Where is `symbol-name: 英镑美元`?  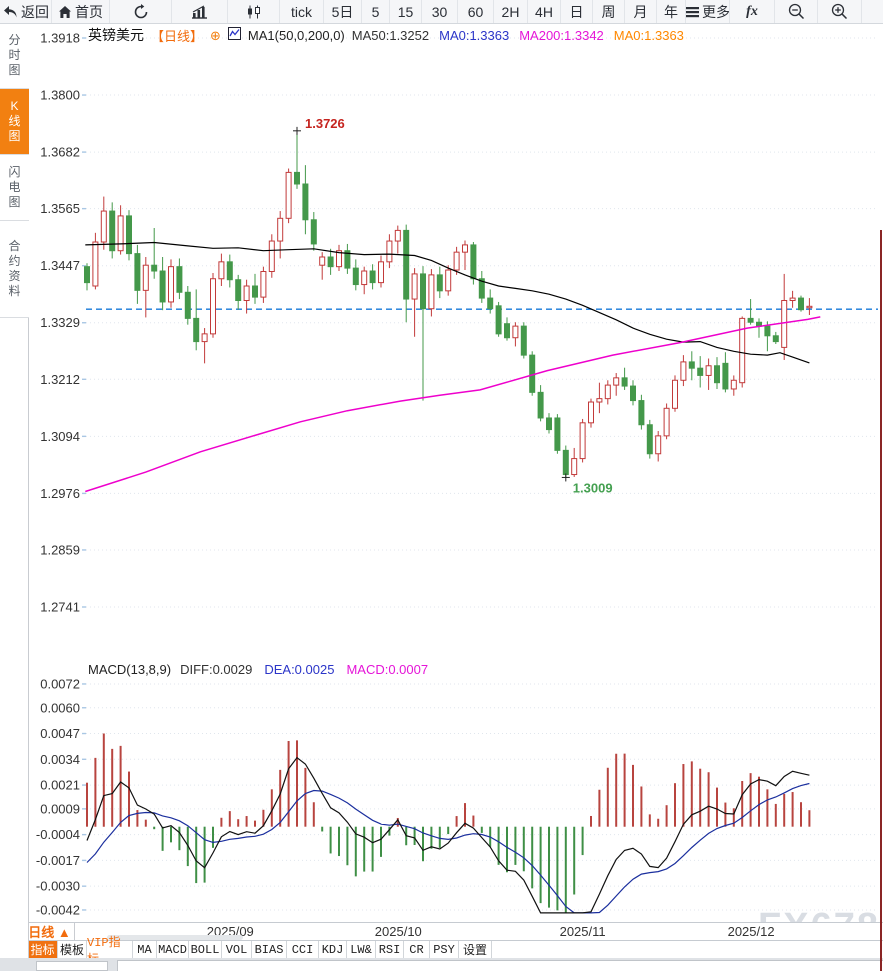 symbol-name: 英镑美元 is located at coordinates (116, 35).